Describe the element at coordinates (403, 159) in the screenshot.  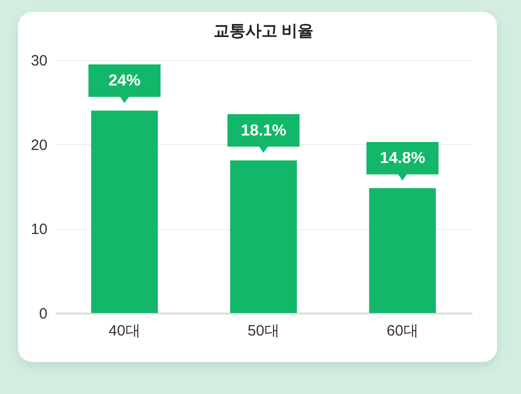
I see `data-label: 14.8%` at that location.